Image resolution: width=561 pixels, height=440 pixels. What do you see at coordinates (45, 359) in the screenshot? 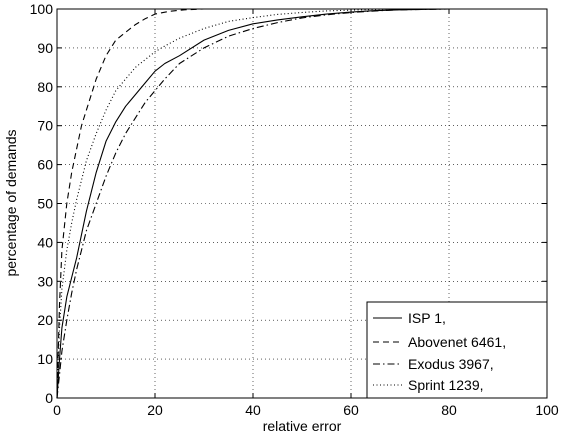
I see `y-tick-label: 10` at bounding box center [45, 359].